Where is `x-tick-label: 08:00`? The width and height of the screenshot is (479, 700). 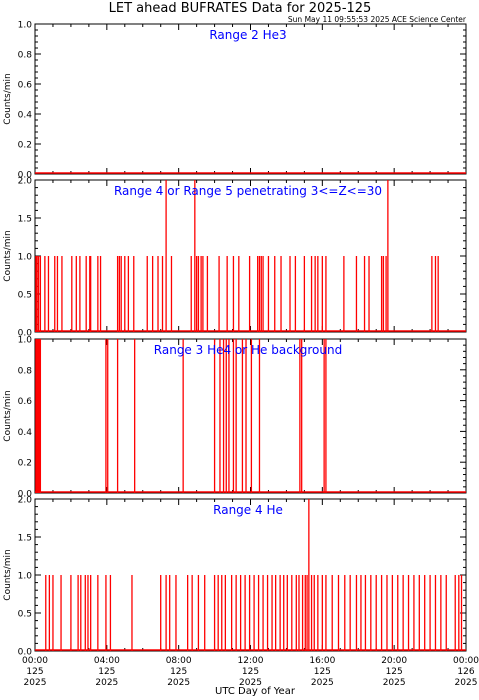 x-tick-label: 08:00 is located at coordinates (179, 661).